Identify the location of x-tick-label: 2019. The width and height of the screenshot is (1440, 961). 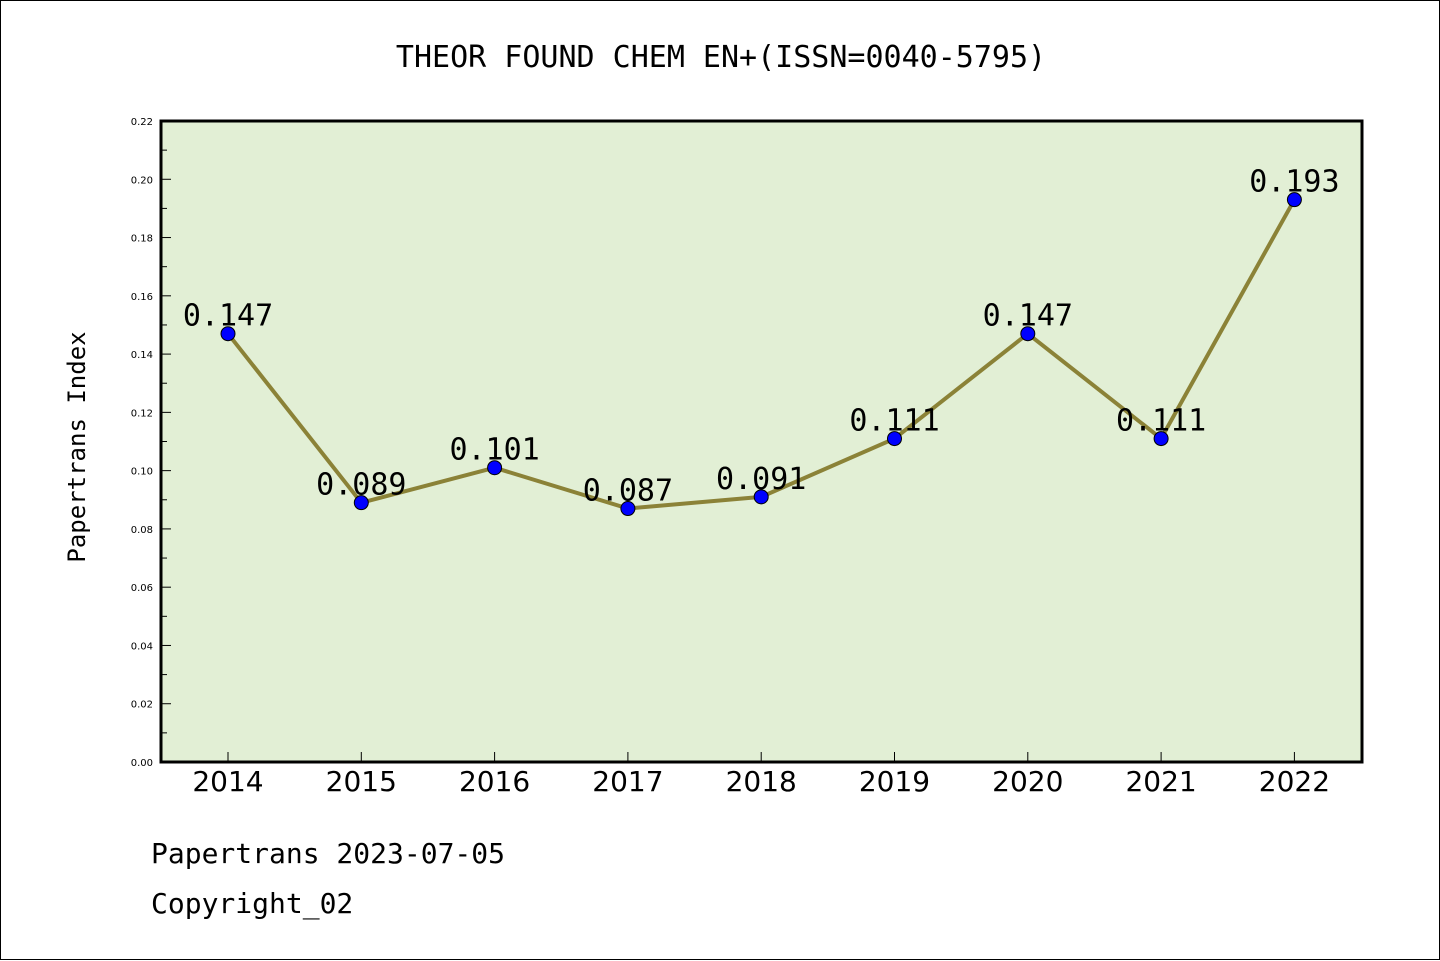
(894, 781).